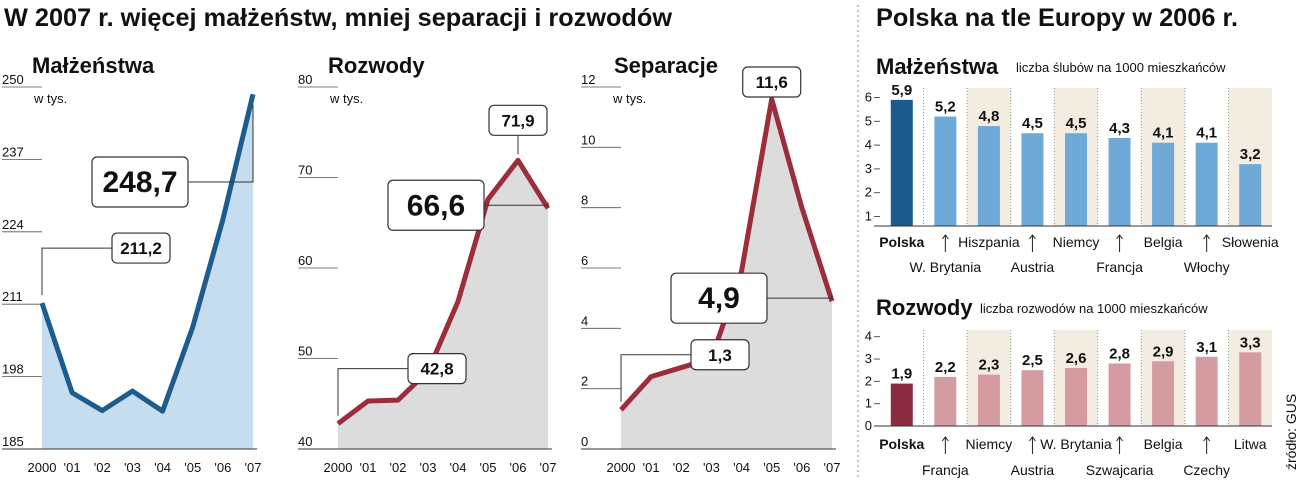 Image resolution: width=1301 pixels, height=480 pixels. Describe the element at coordinates (376, 65) in the screenshot. I see `chart-title: Rozwody` at that location.